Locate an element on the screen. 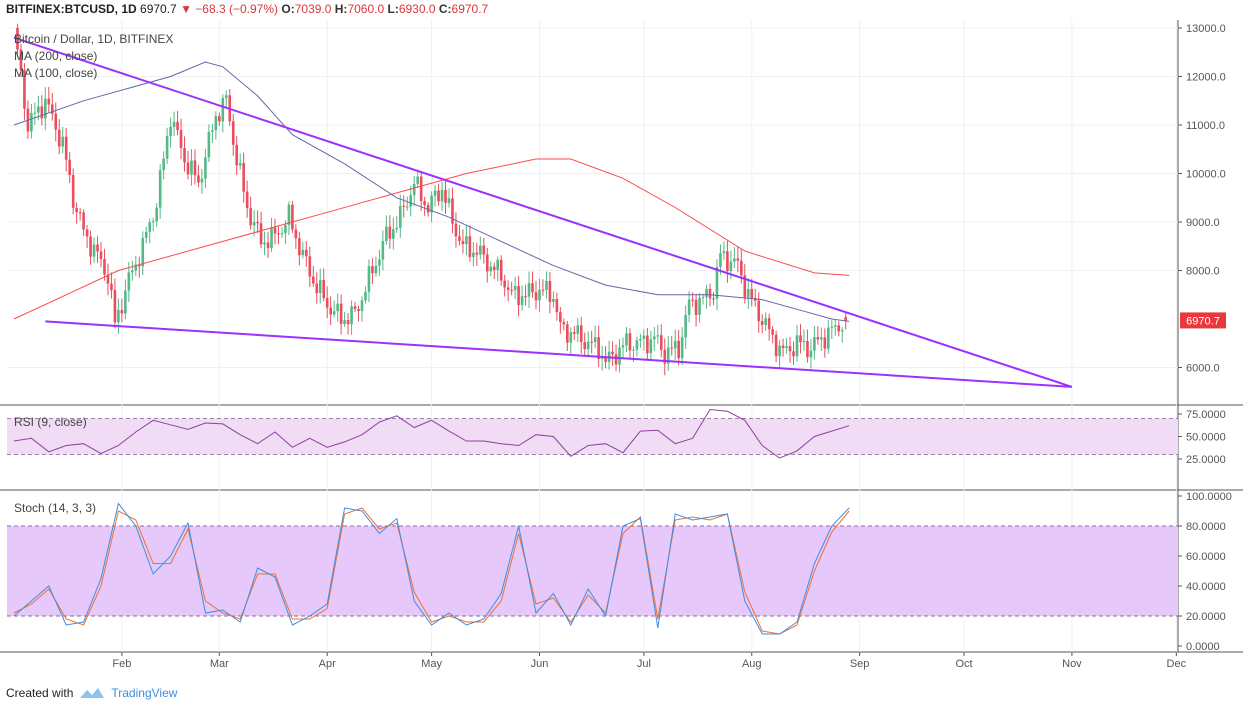 This screenshot has height=711, width=1243. tradingview-brand: TradingView is located at coordinates (144, 693).